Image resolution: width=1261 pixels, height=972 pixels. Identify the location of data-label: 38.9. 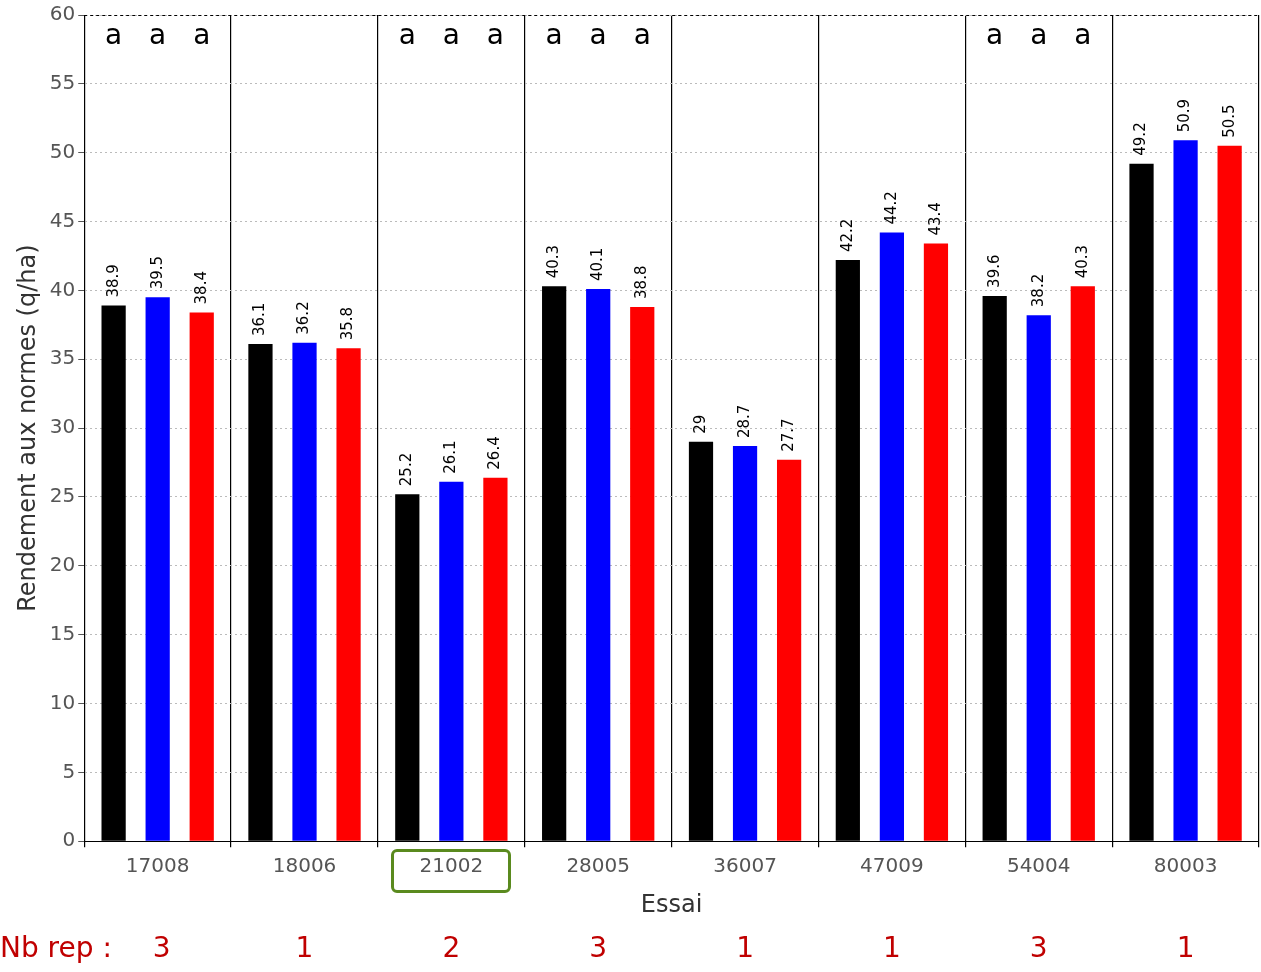
(112, 281).